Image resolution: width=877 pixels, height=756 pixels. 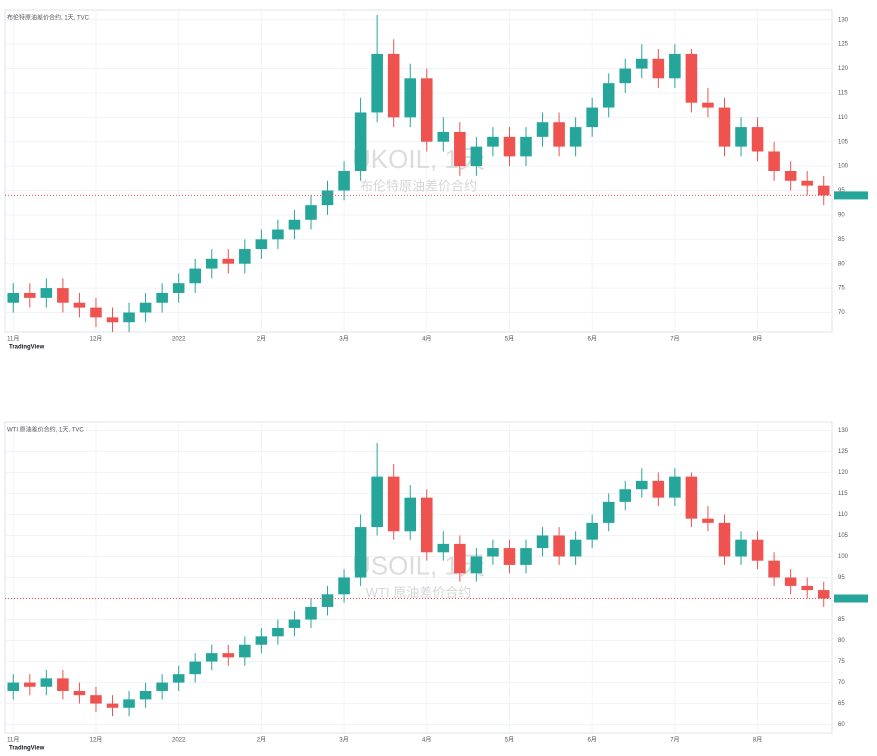 I want to click on y-tick-label: 60, so click(x=841, y=725).